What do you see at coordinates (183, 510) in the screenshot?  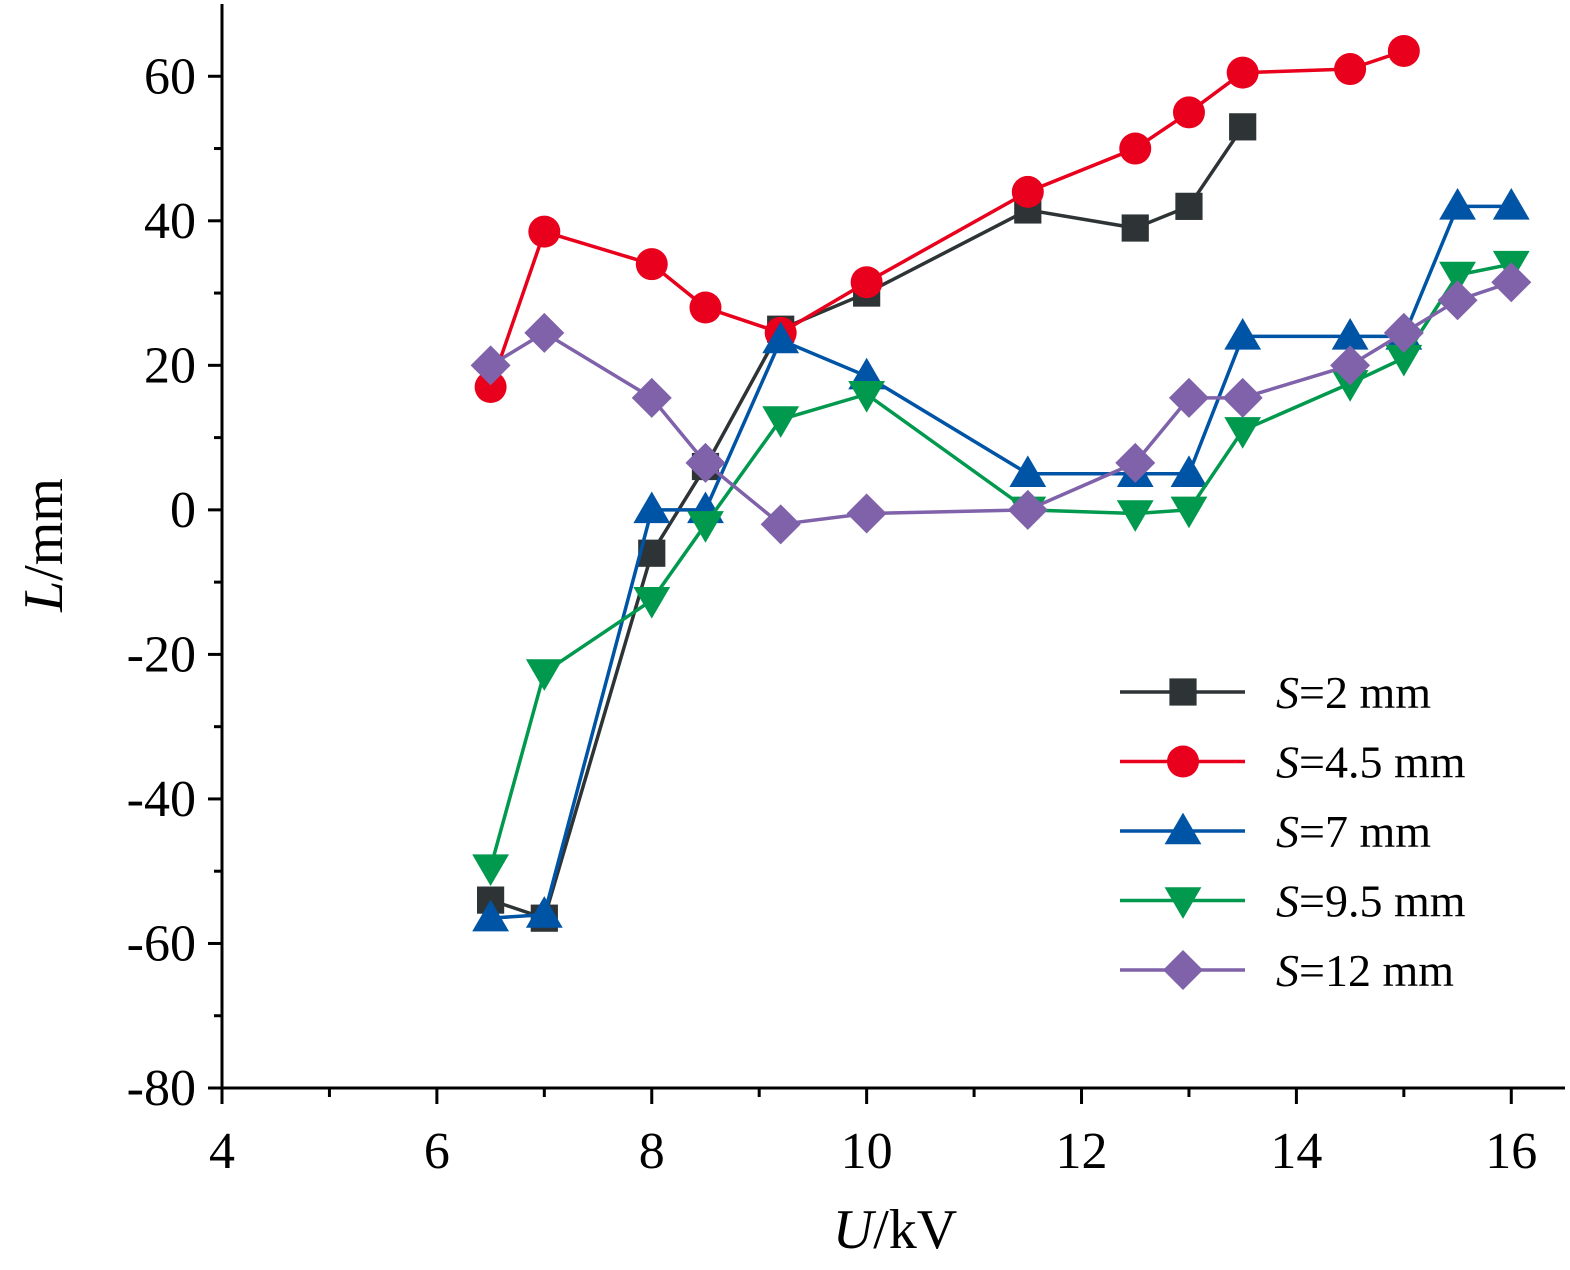 I see `y-tick-label: 0` at bounding box center [183, 510].